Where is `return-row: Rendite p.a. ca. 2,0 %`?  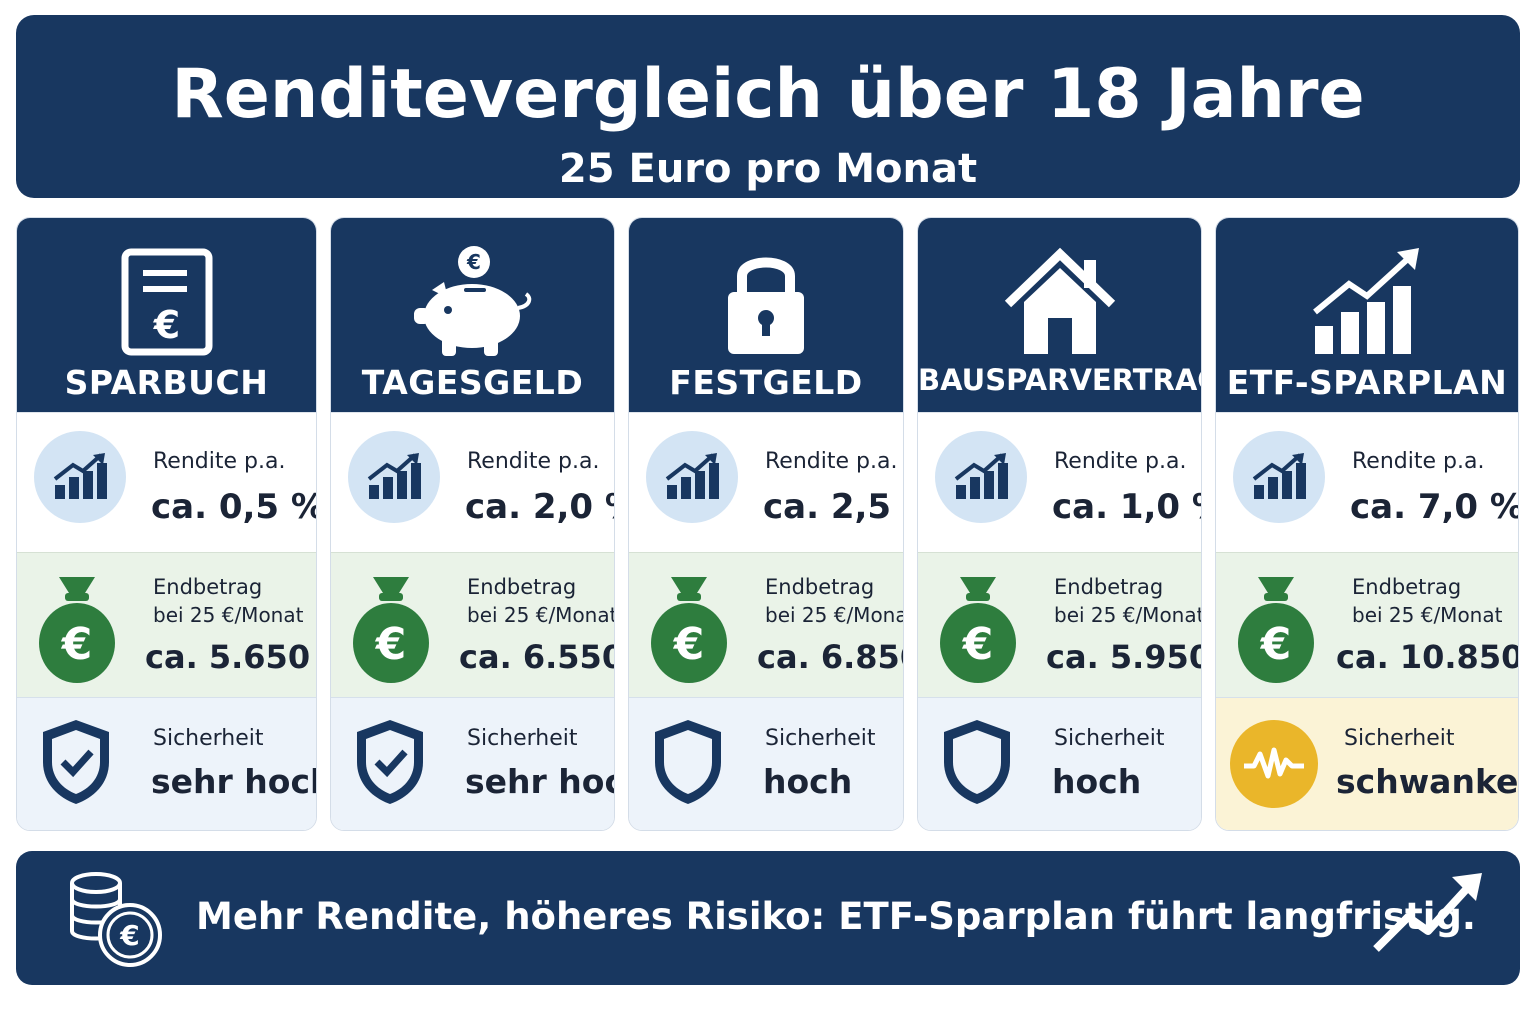
return-row: Rendite p.a. ca. 2,0 % is located at coordinates (472, 482).